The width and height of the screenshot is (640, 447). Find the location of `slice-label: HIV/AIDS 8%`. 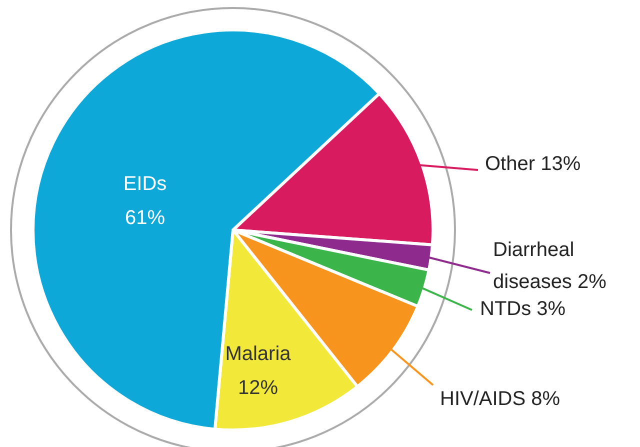

slice-label: HIV/AIDS 8% is located at coordinates (500, 399).